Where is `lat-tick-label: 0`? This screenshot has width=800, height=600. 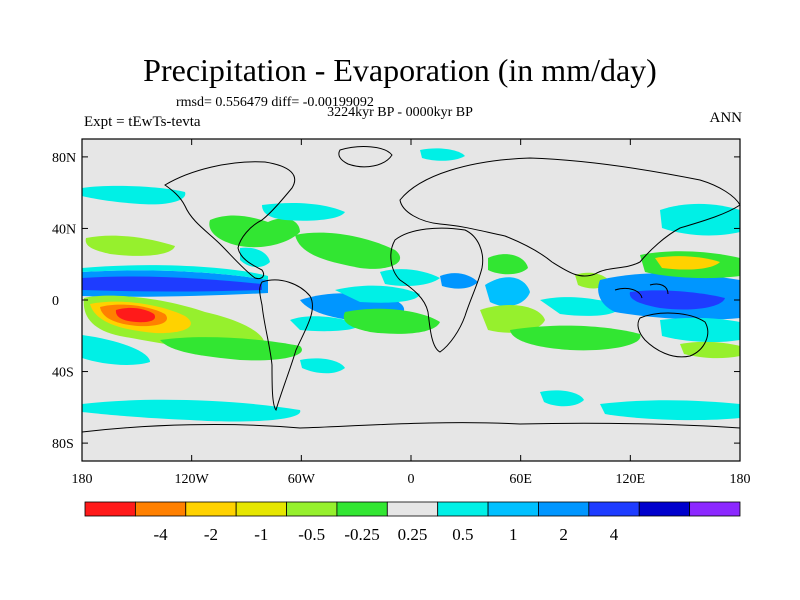 lat-tick-label: 0 is located at coordinates (55, 301).